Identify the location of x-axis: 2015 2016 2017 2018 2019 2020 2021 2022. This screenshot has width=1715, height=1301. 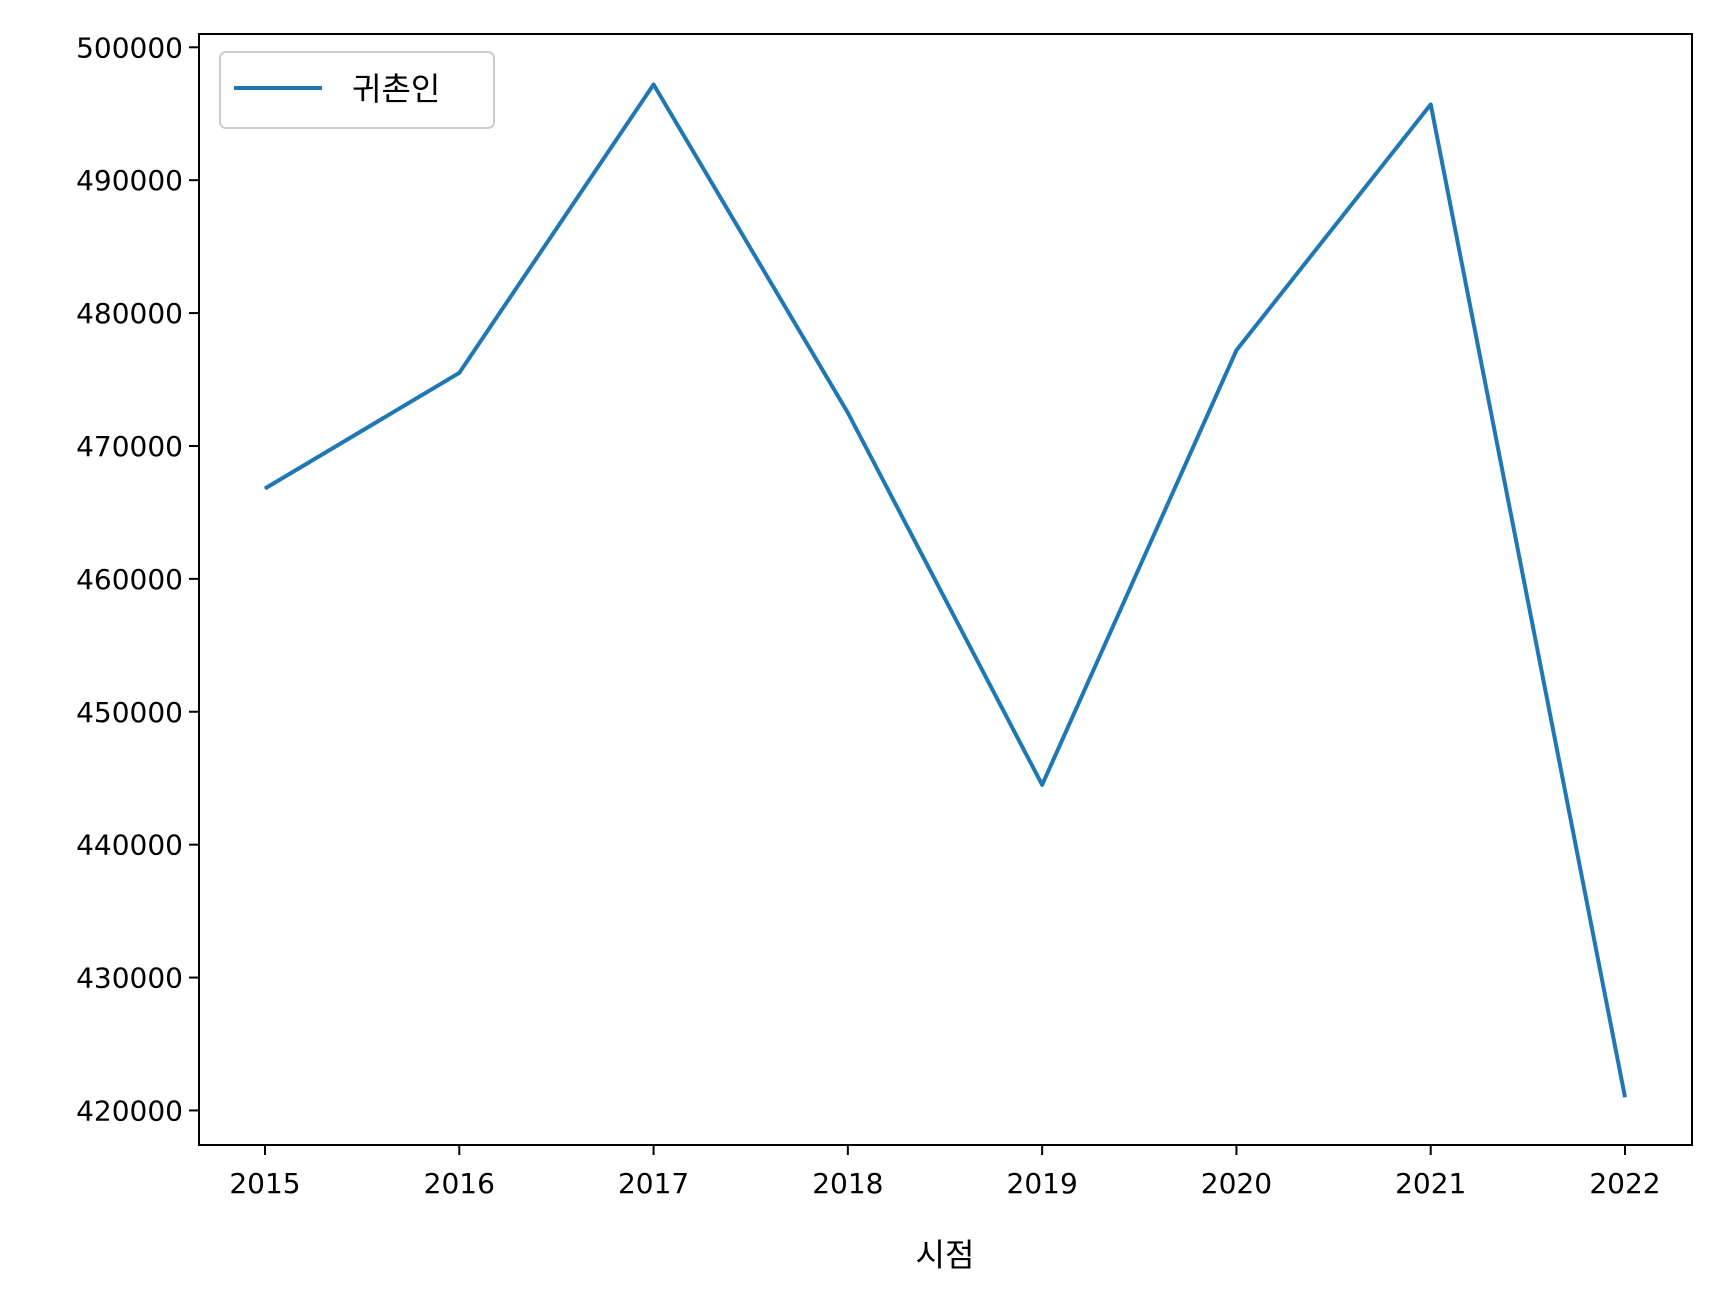
(945, 1172).